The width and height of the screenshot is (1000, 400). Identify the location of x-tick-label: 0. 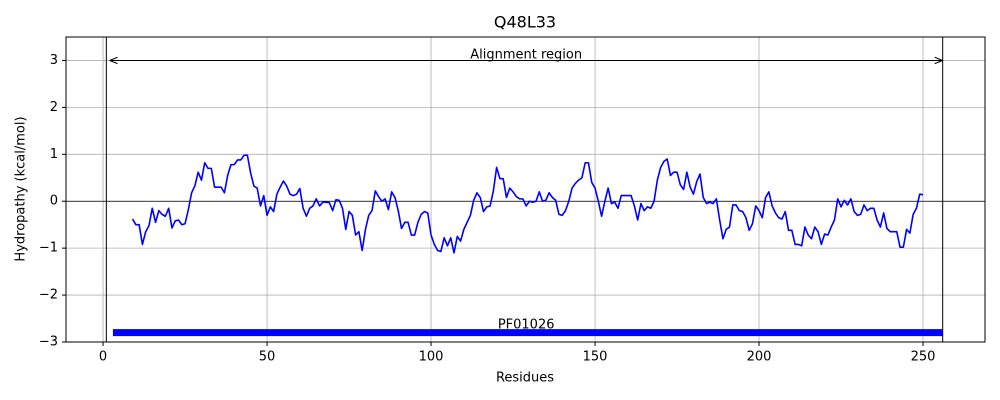
(103, 357).